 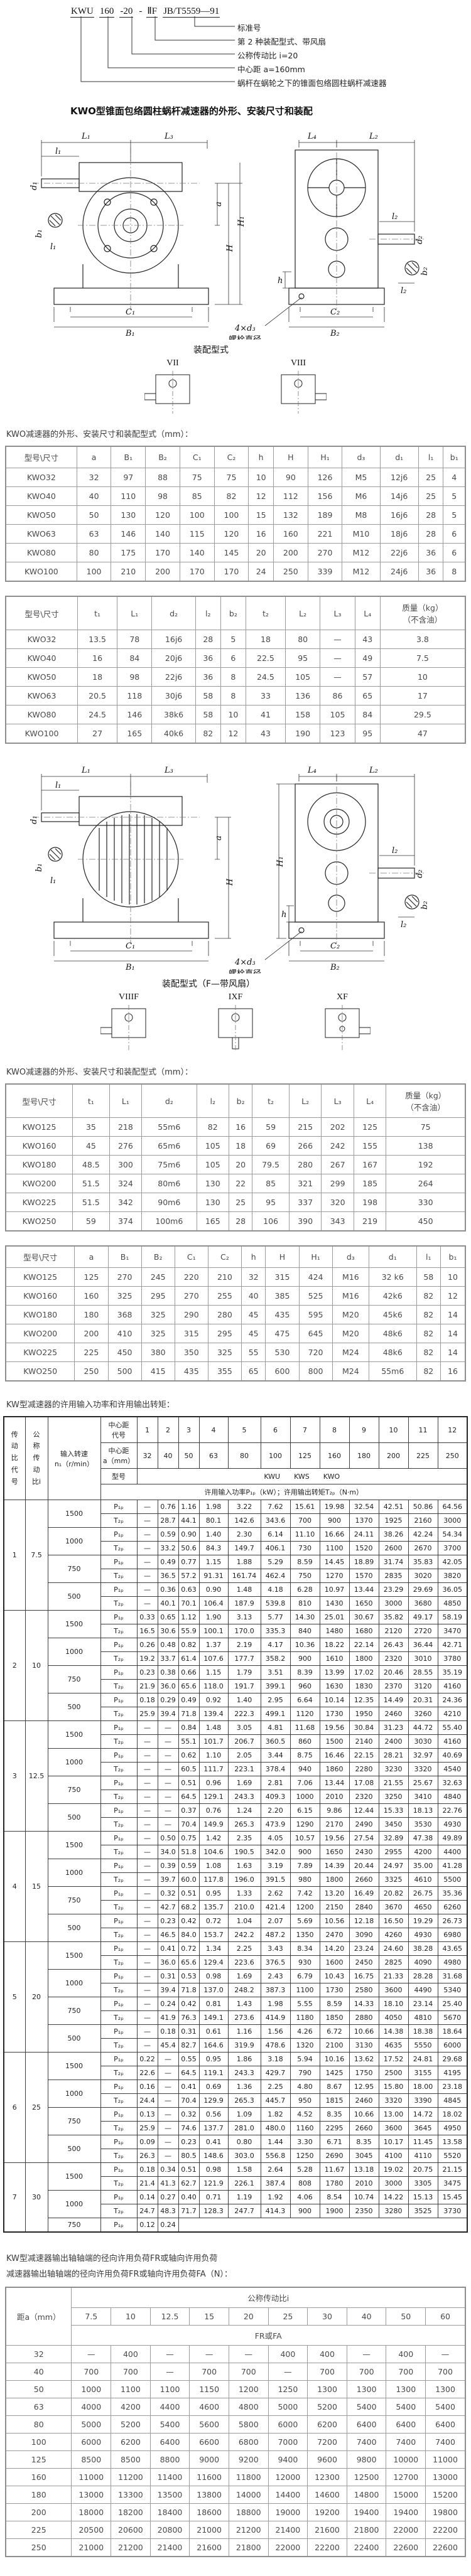 I want to click on power-value: 2.43, so click(x=275, y=1976).